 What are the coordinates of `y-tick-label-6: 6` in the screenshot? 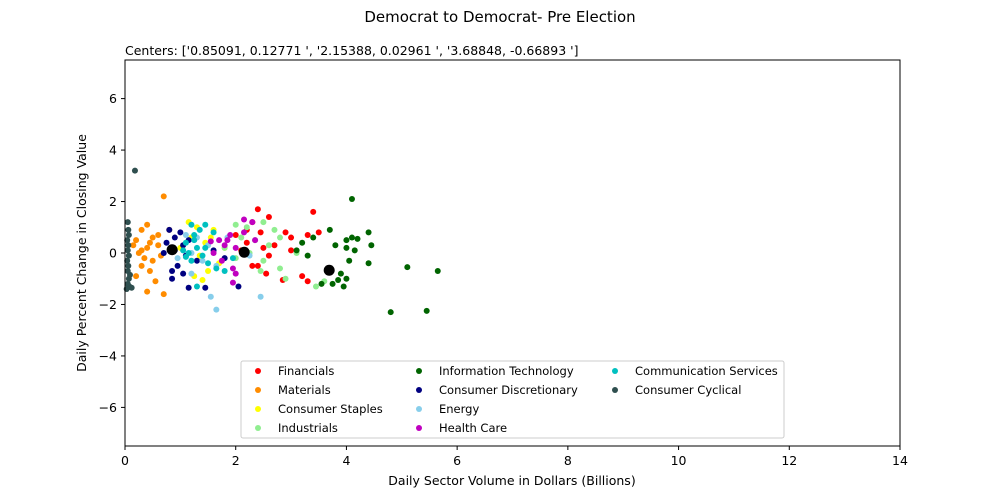 It's located at (113, 98).